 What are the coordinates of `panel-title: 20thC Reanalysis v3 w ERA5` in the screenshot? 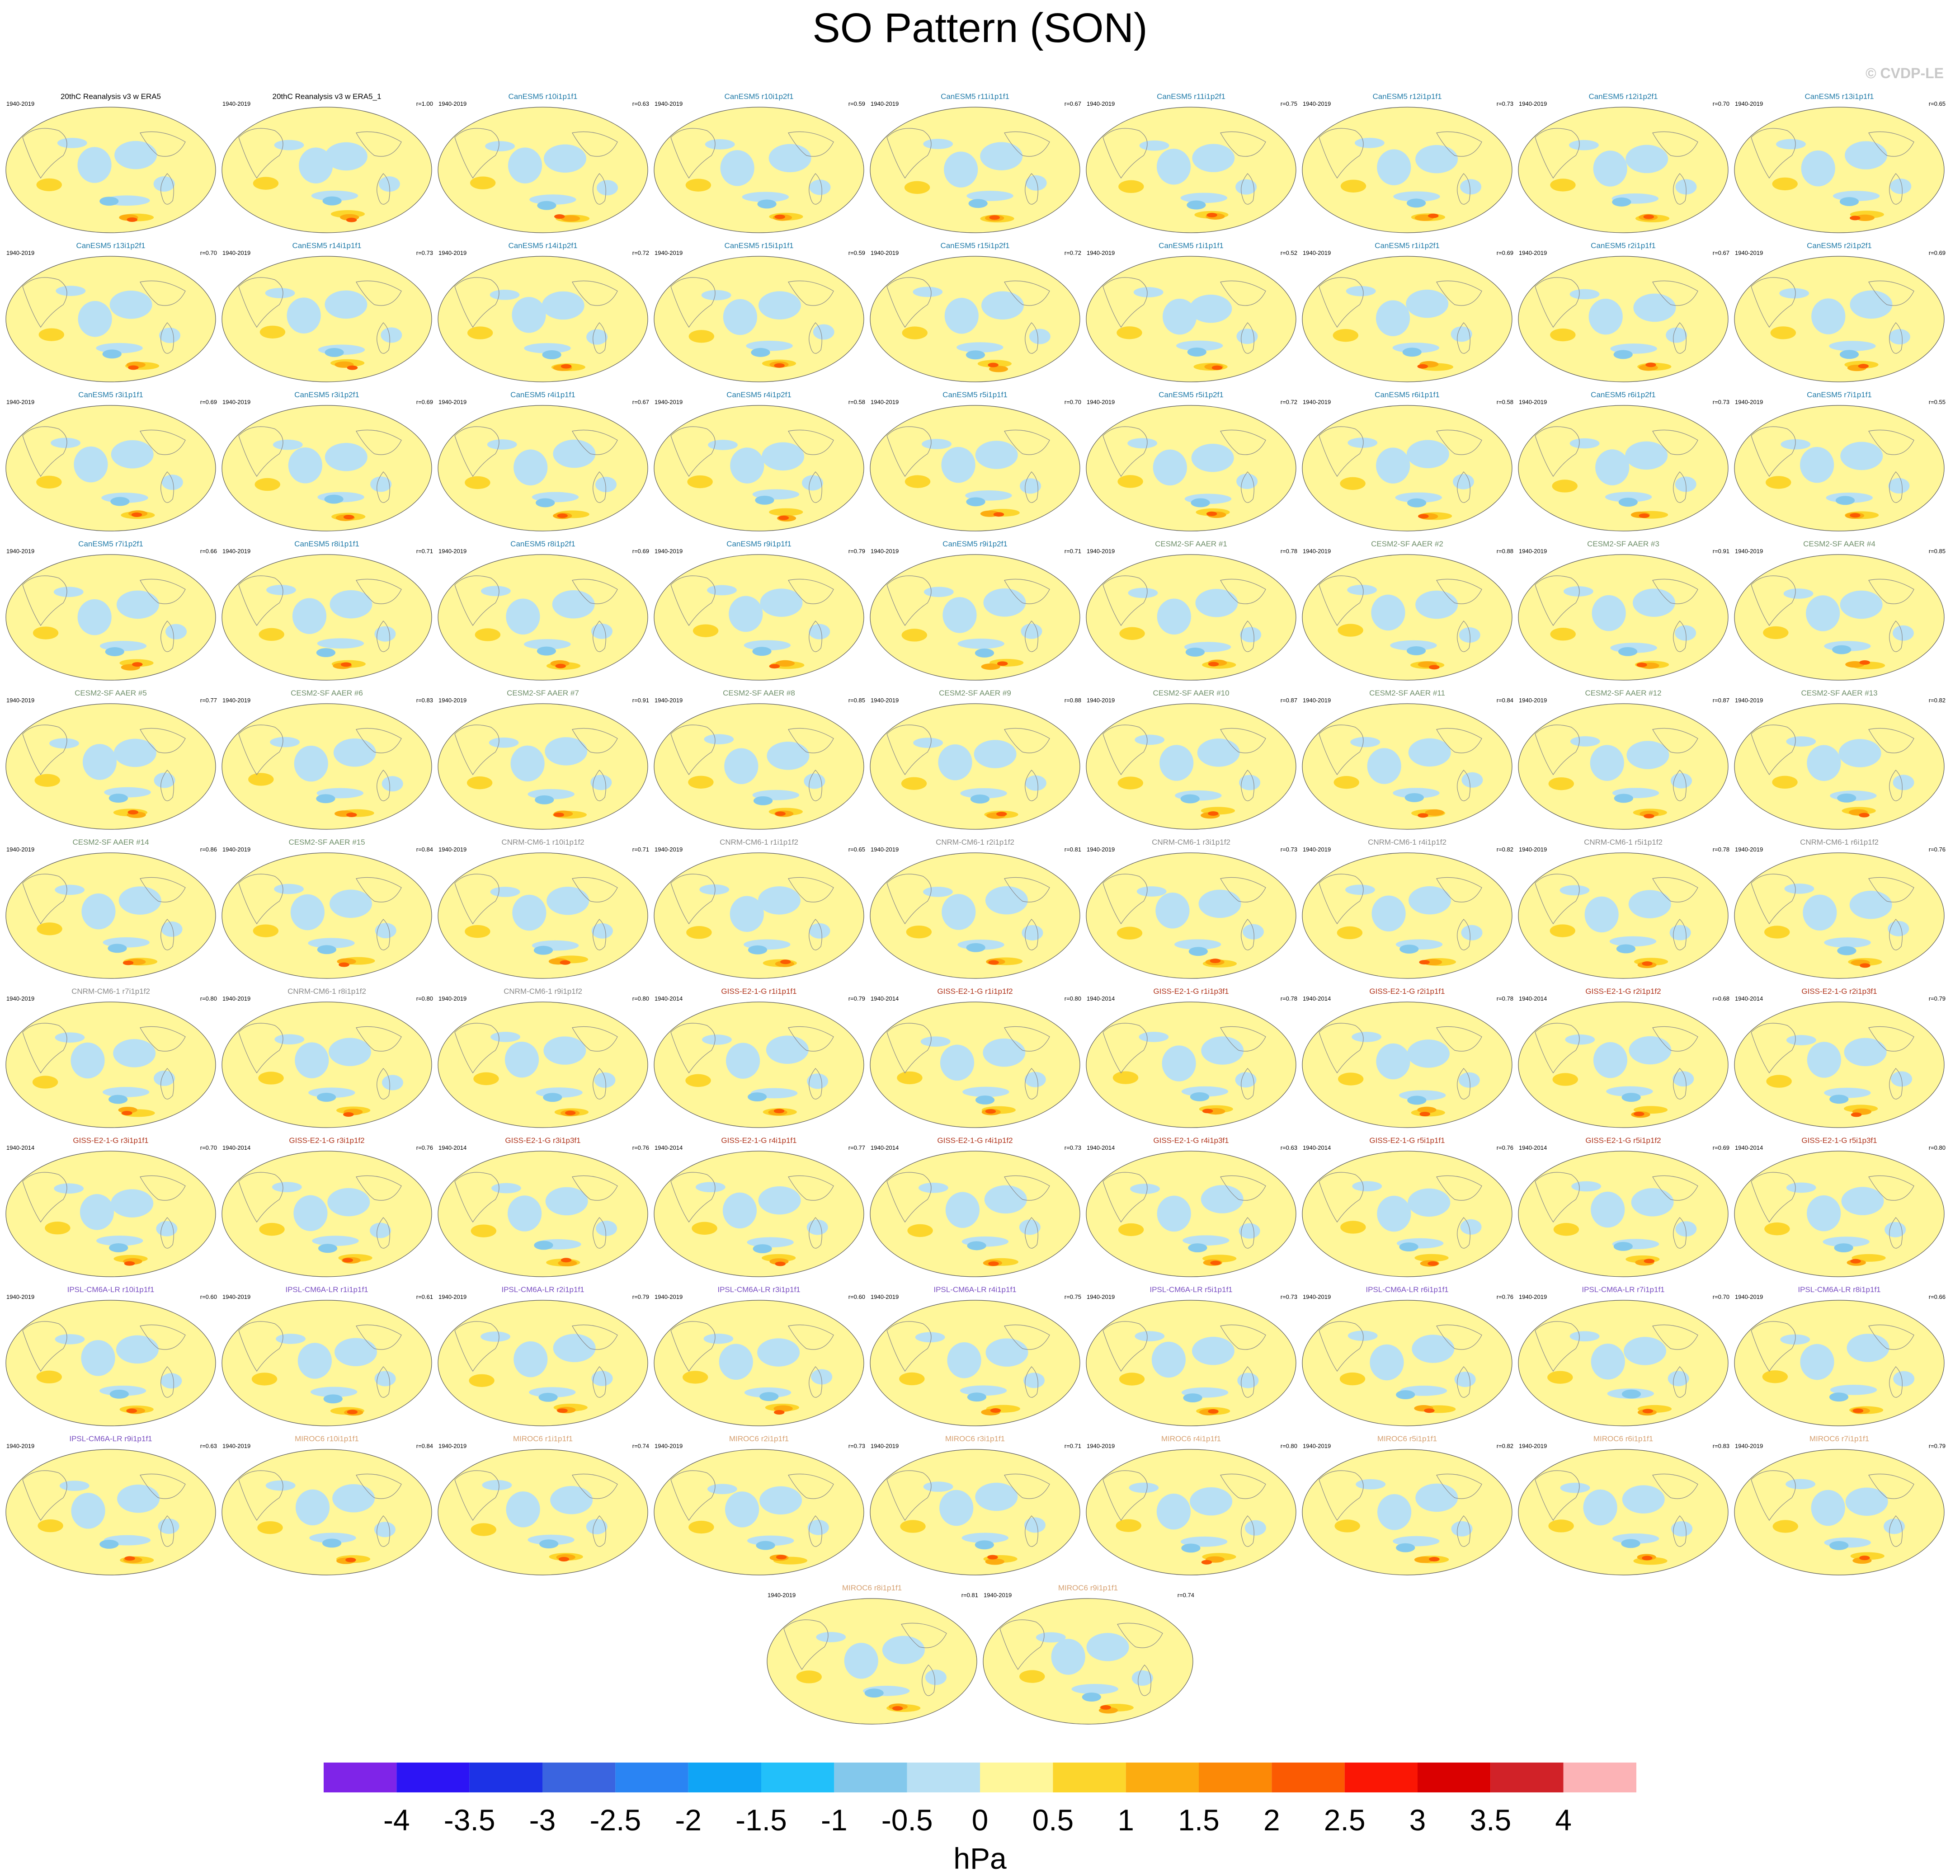 It's located at (110, 96).